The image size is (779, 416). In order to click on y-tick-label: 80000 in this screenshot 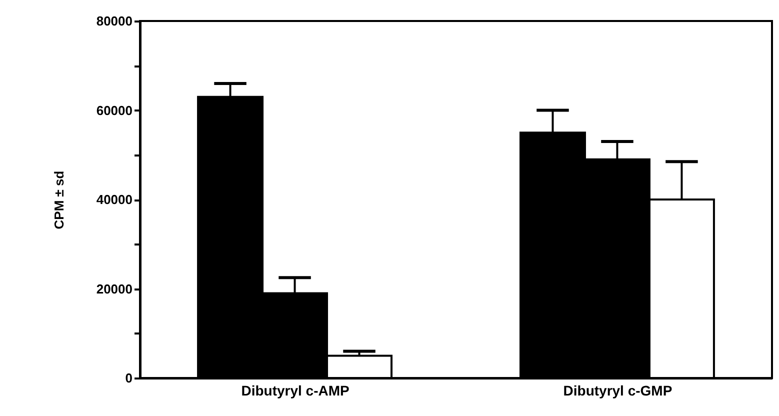, I will do `click(114, 21)`.